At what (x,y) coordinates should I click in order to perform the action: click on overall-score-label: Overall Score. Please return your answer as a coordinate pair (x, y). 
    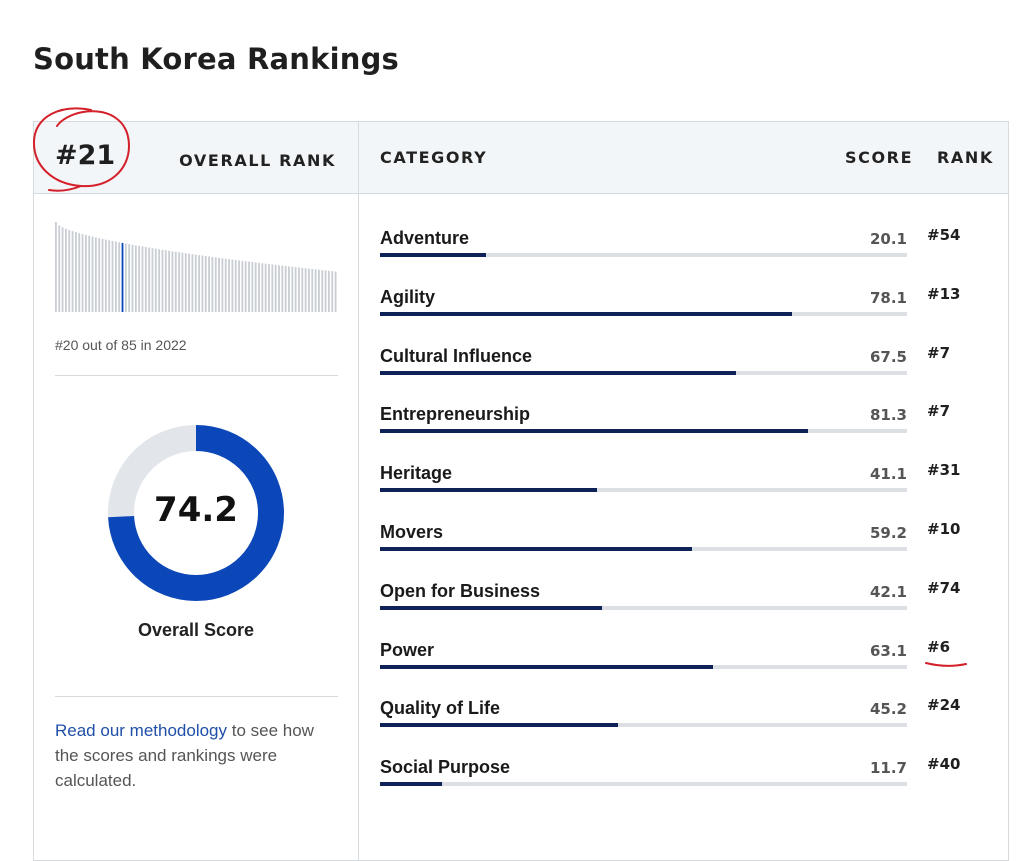
    Looking at the image, I should click on (196, 630).